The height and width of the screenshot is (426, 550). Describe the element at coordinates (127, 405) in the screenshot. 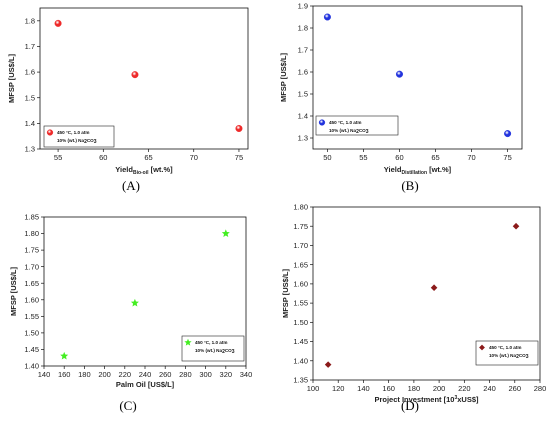

I see `panel-label: (C)` at that location.